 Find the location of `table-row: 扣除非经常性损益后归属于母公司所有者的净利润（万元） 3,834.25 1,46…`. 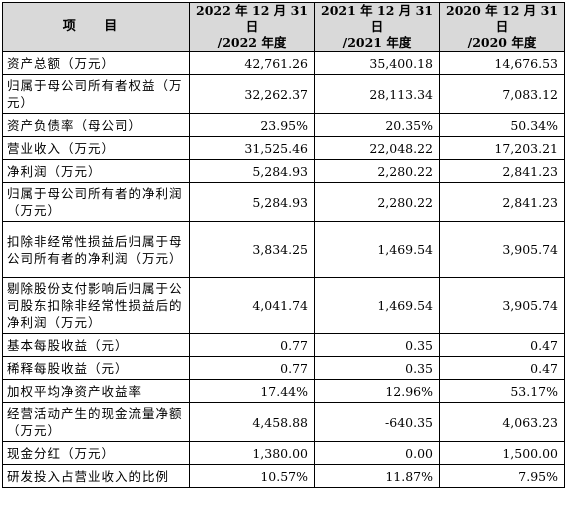

table-row: 扣除非经常性损益后归属于母公司所有者的净利润（万元） 3,834.25 1,46… is located at coordinates (283, 249).